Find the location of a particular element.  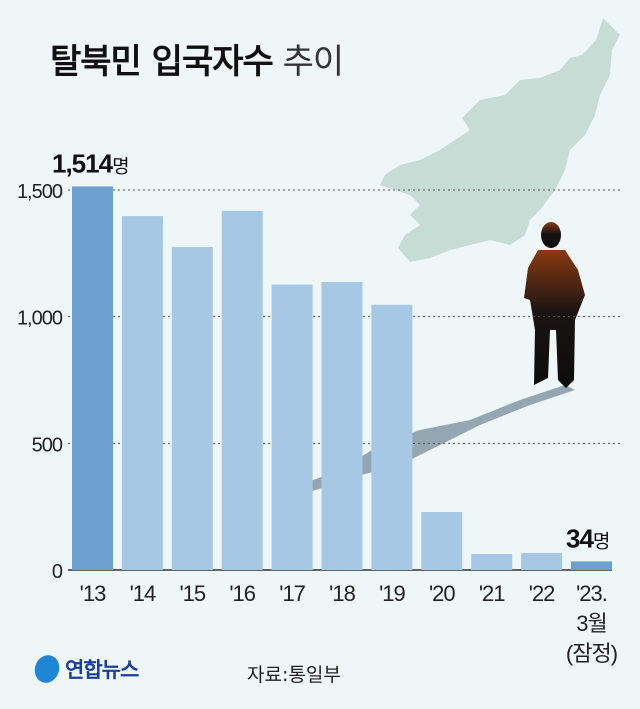

x-tick-label: '17 is located at coordinates (292, 593).